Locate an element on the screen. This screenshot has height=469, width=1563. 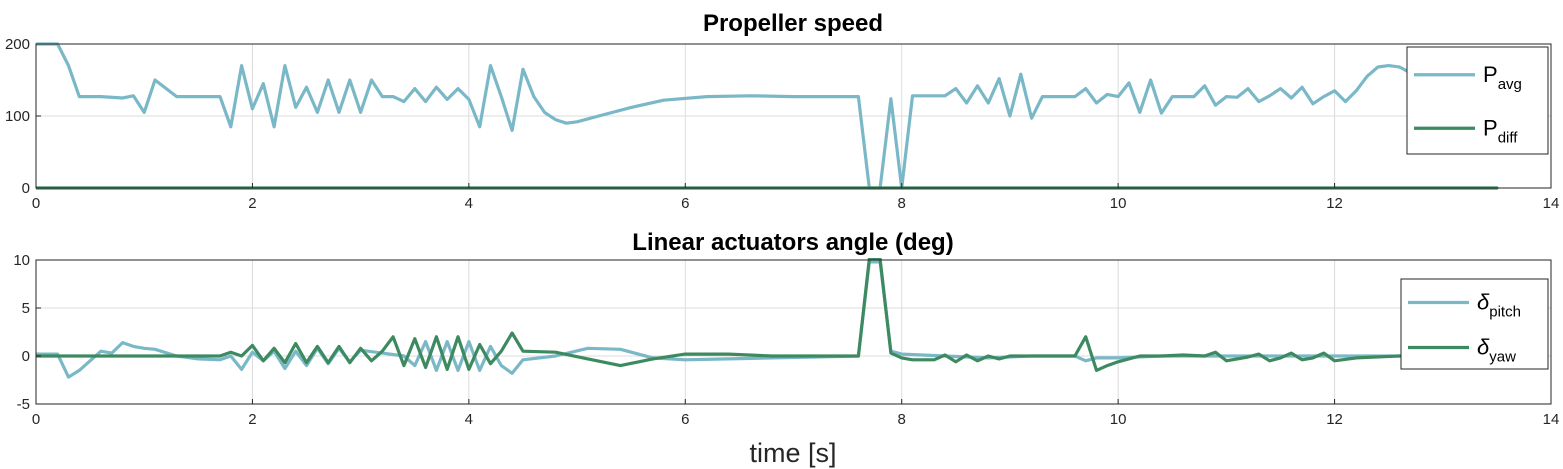
legend-entry-diff: Pdiff is located at coordinates (1500, 130).